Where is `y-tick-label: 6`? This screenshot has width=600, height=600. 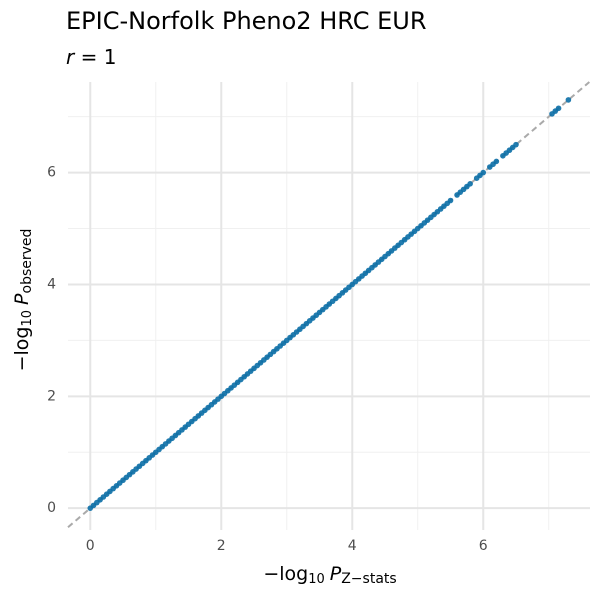 y-tick-label: 6 is located at coordinates (51, 173).